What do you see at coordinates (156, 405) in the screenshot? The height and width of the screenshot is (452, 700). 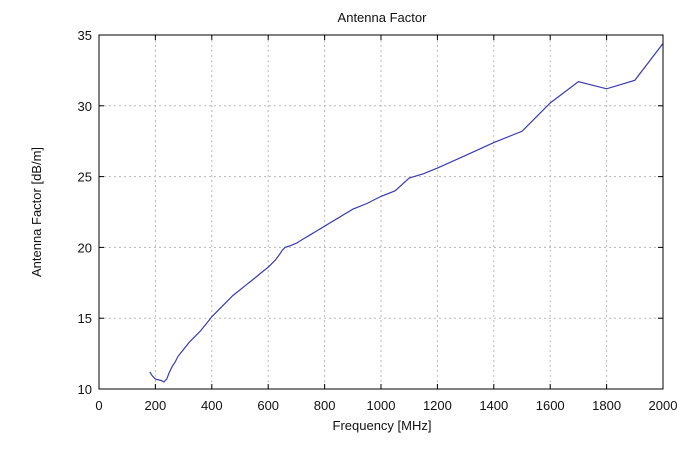 I see `x-tick-label: 200` at bounding box center [156, 405].